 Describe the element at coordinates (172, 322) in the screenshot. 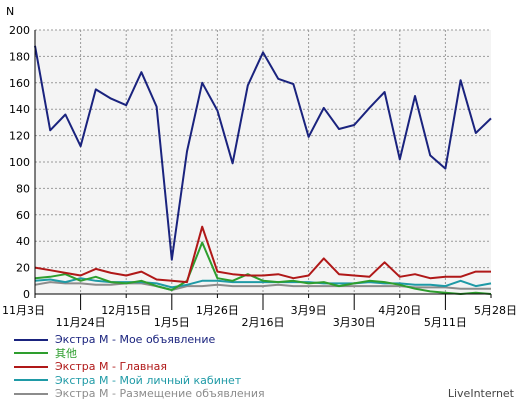

I see `x-tick-label: 1月5日` at that location.